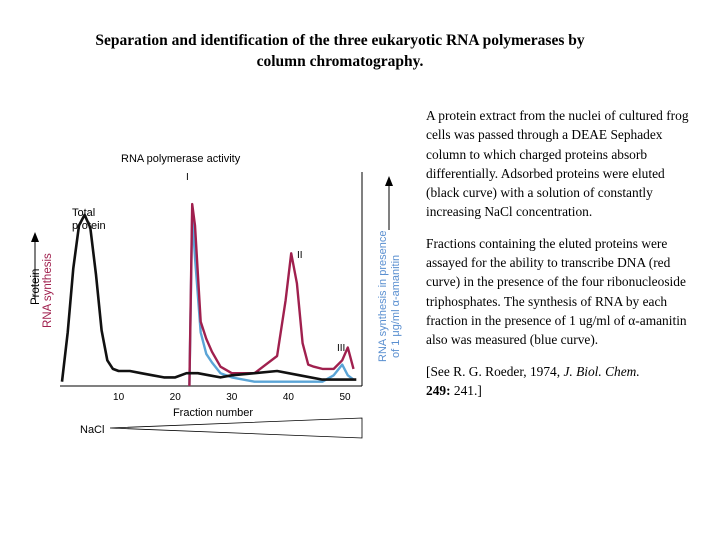 This screenshot has height=540, width=720. Describe the element at coordinates (213, 413) in the screenshot. I see `x-axis-label: Fraction number` at that location.